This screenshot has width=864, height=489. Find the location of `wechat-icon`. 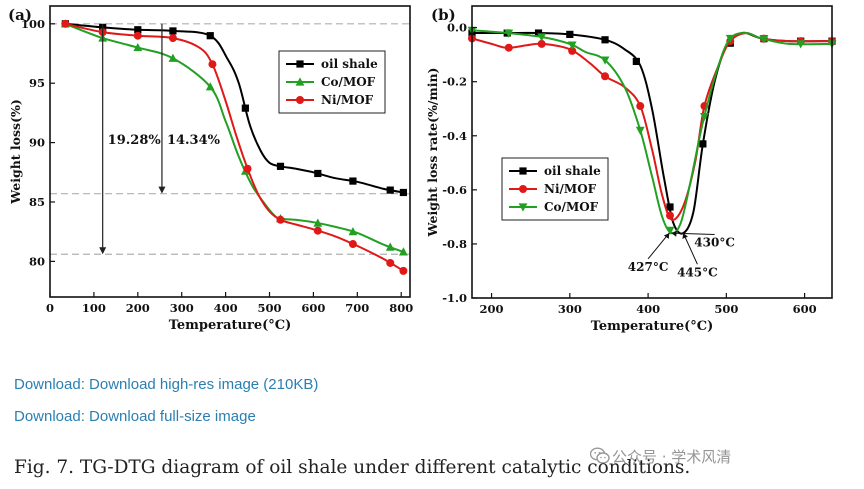

wechat-icon is located at coordinates (600, 455).